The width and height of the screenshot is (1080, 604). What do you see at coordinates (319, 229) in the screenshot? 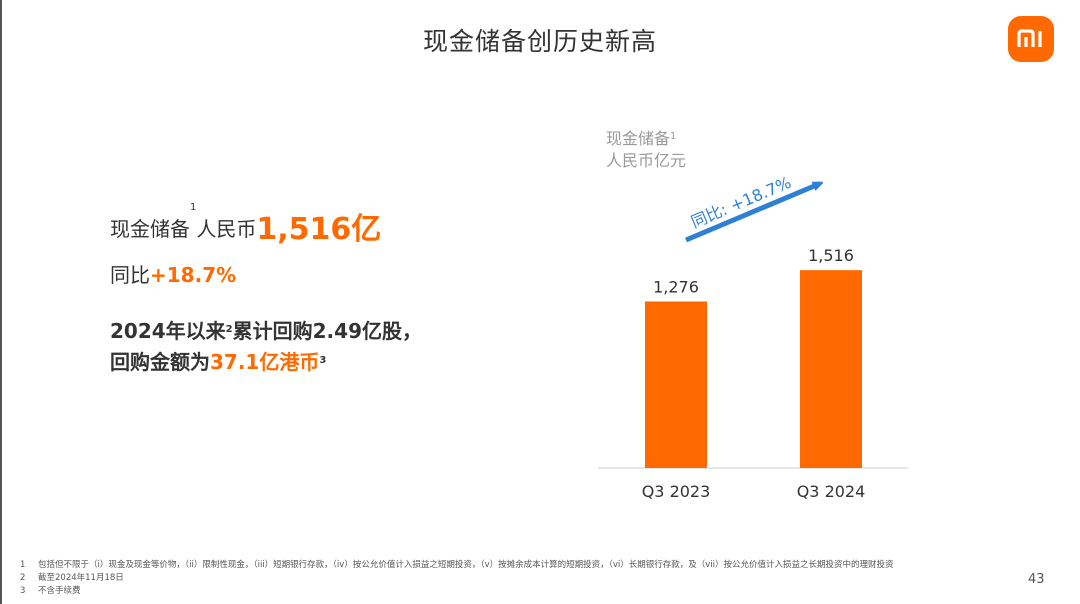
I see `cash-reserve-value: 1,516亿` at bounding box center [319, 229].